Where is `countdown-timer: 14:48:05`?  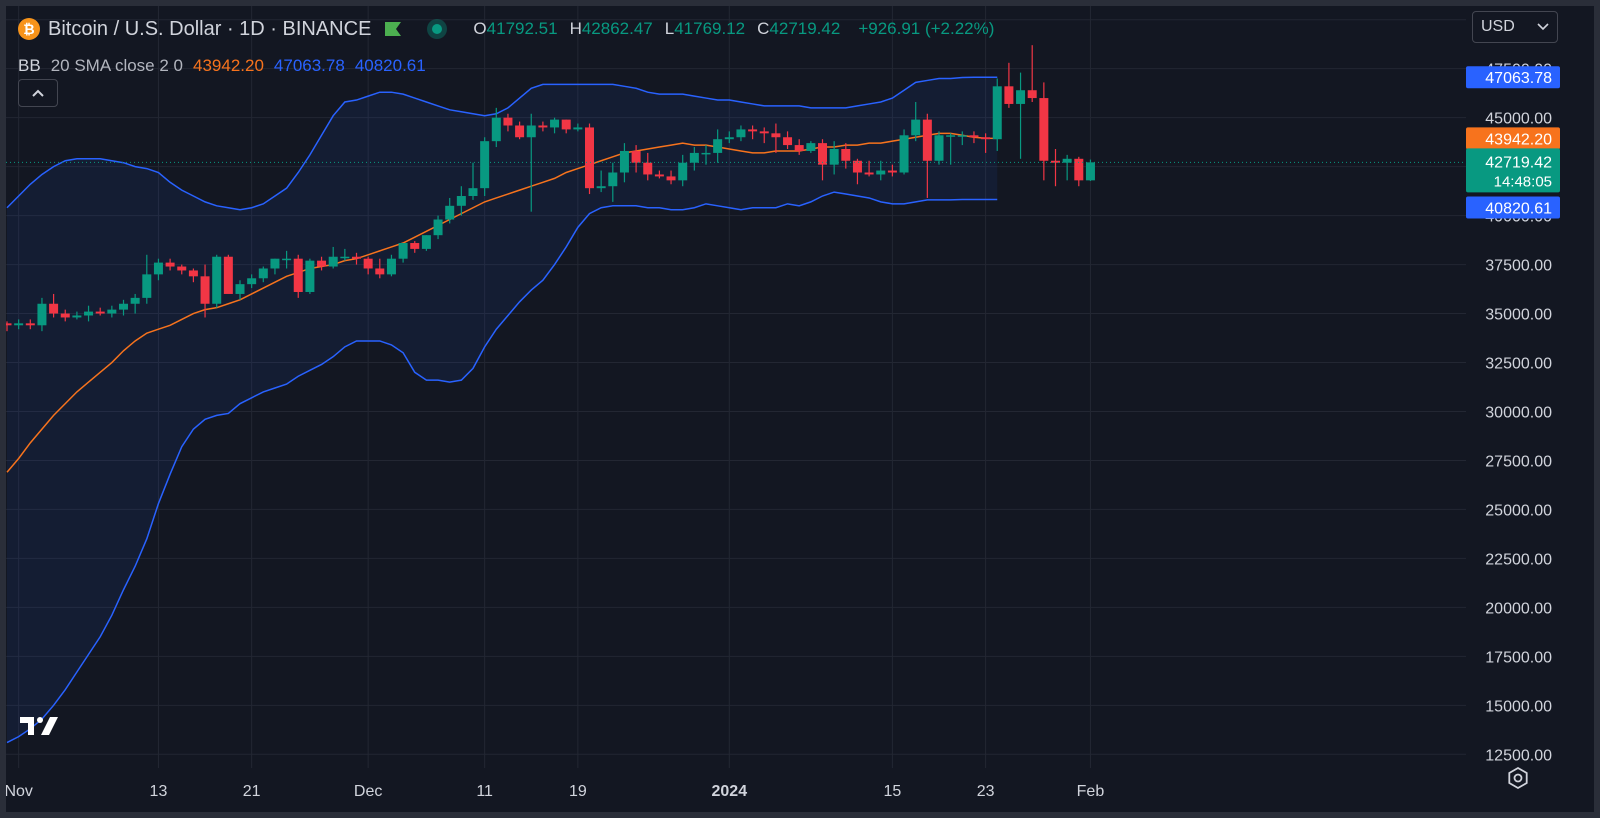 countdown-timer: 14:48:05 is located at coordinates (1523, 181).